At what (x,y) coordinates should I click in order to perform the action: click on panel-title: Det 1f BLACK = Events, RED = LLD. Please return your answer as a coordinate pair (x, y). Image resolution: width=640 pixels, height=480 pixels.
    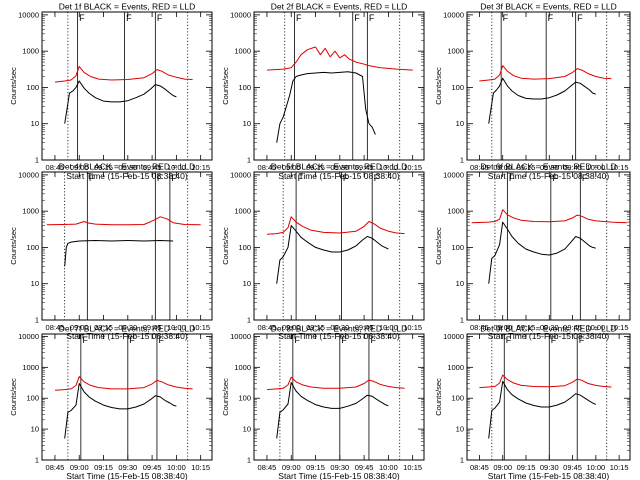
    Looking at the image, I should click on (127, 7).